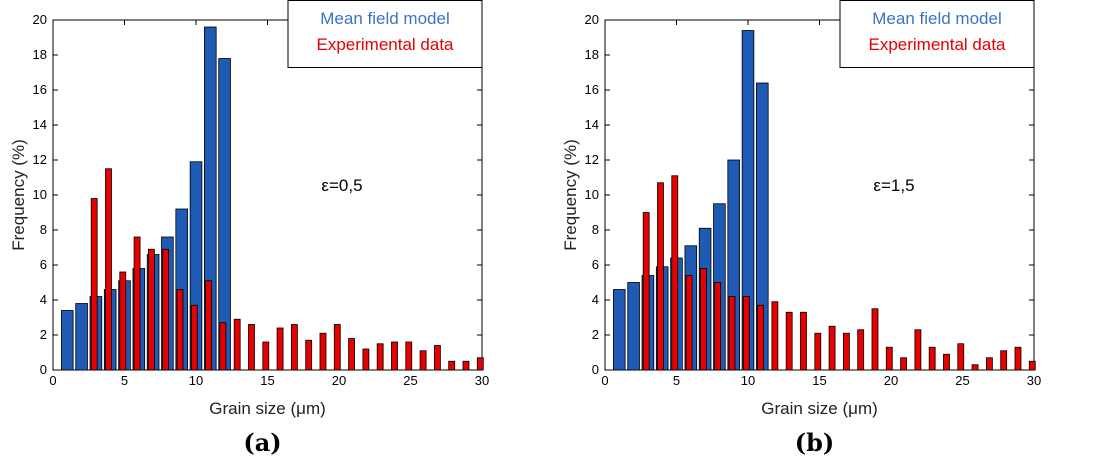  Describe the element at coordinates (815, 442) in the screenshot. I see `figure-caption: (b)` at that location.